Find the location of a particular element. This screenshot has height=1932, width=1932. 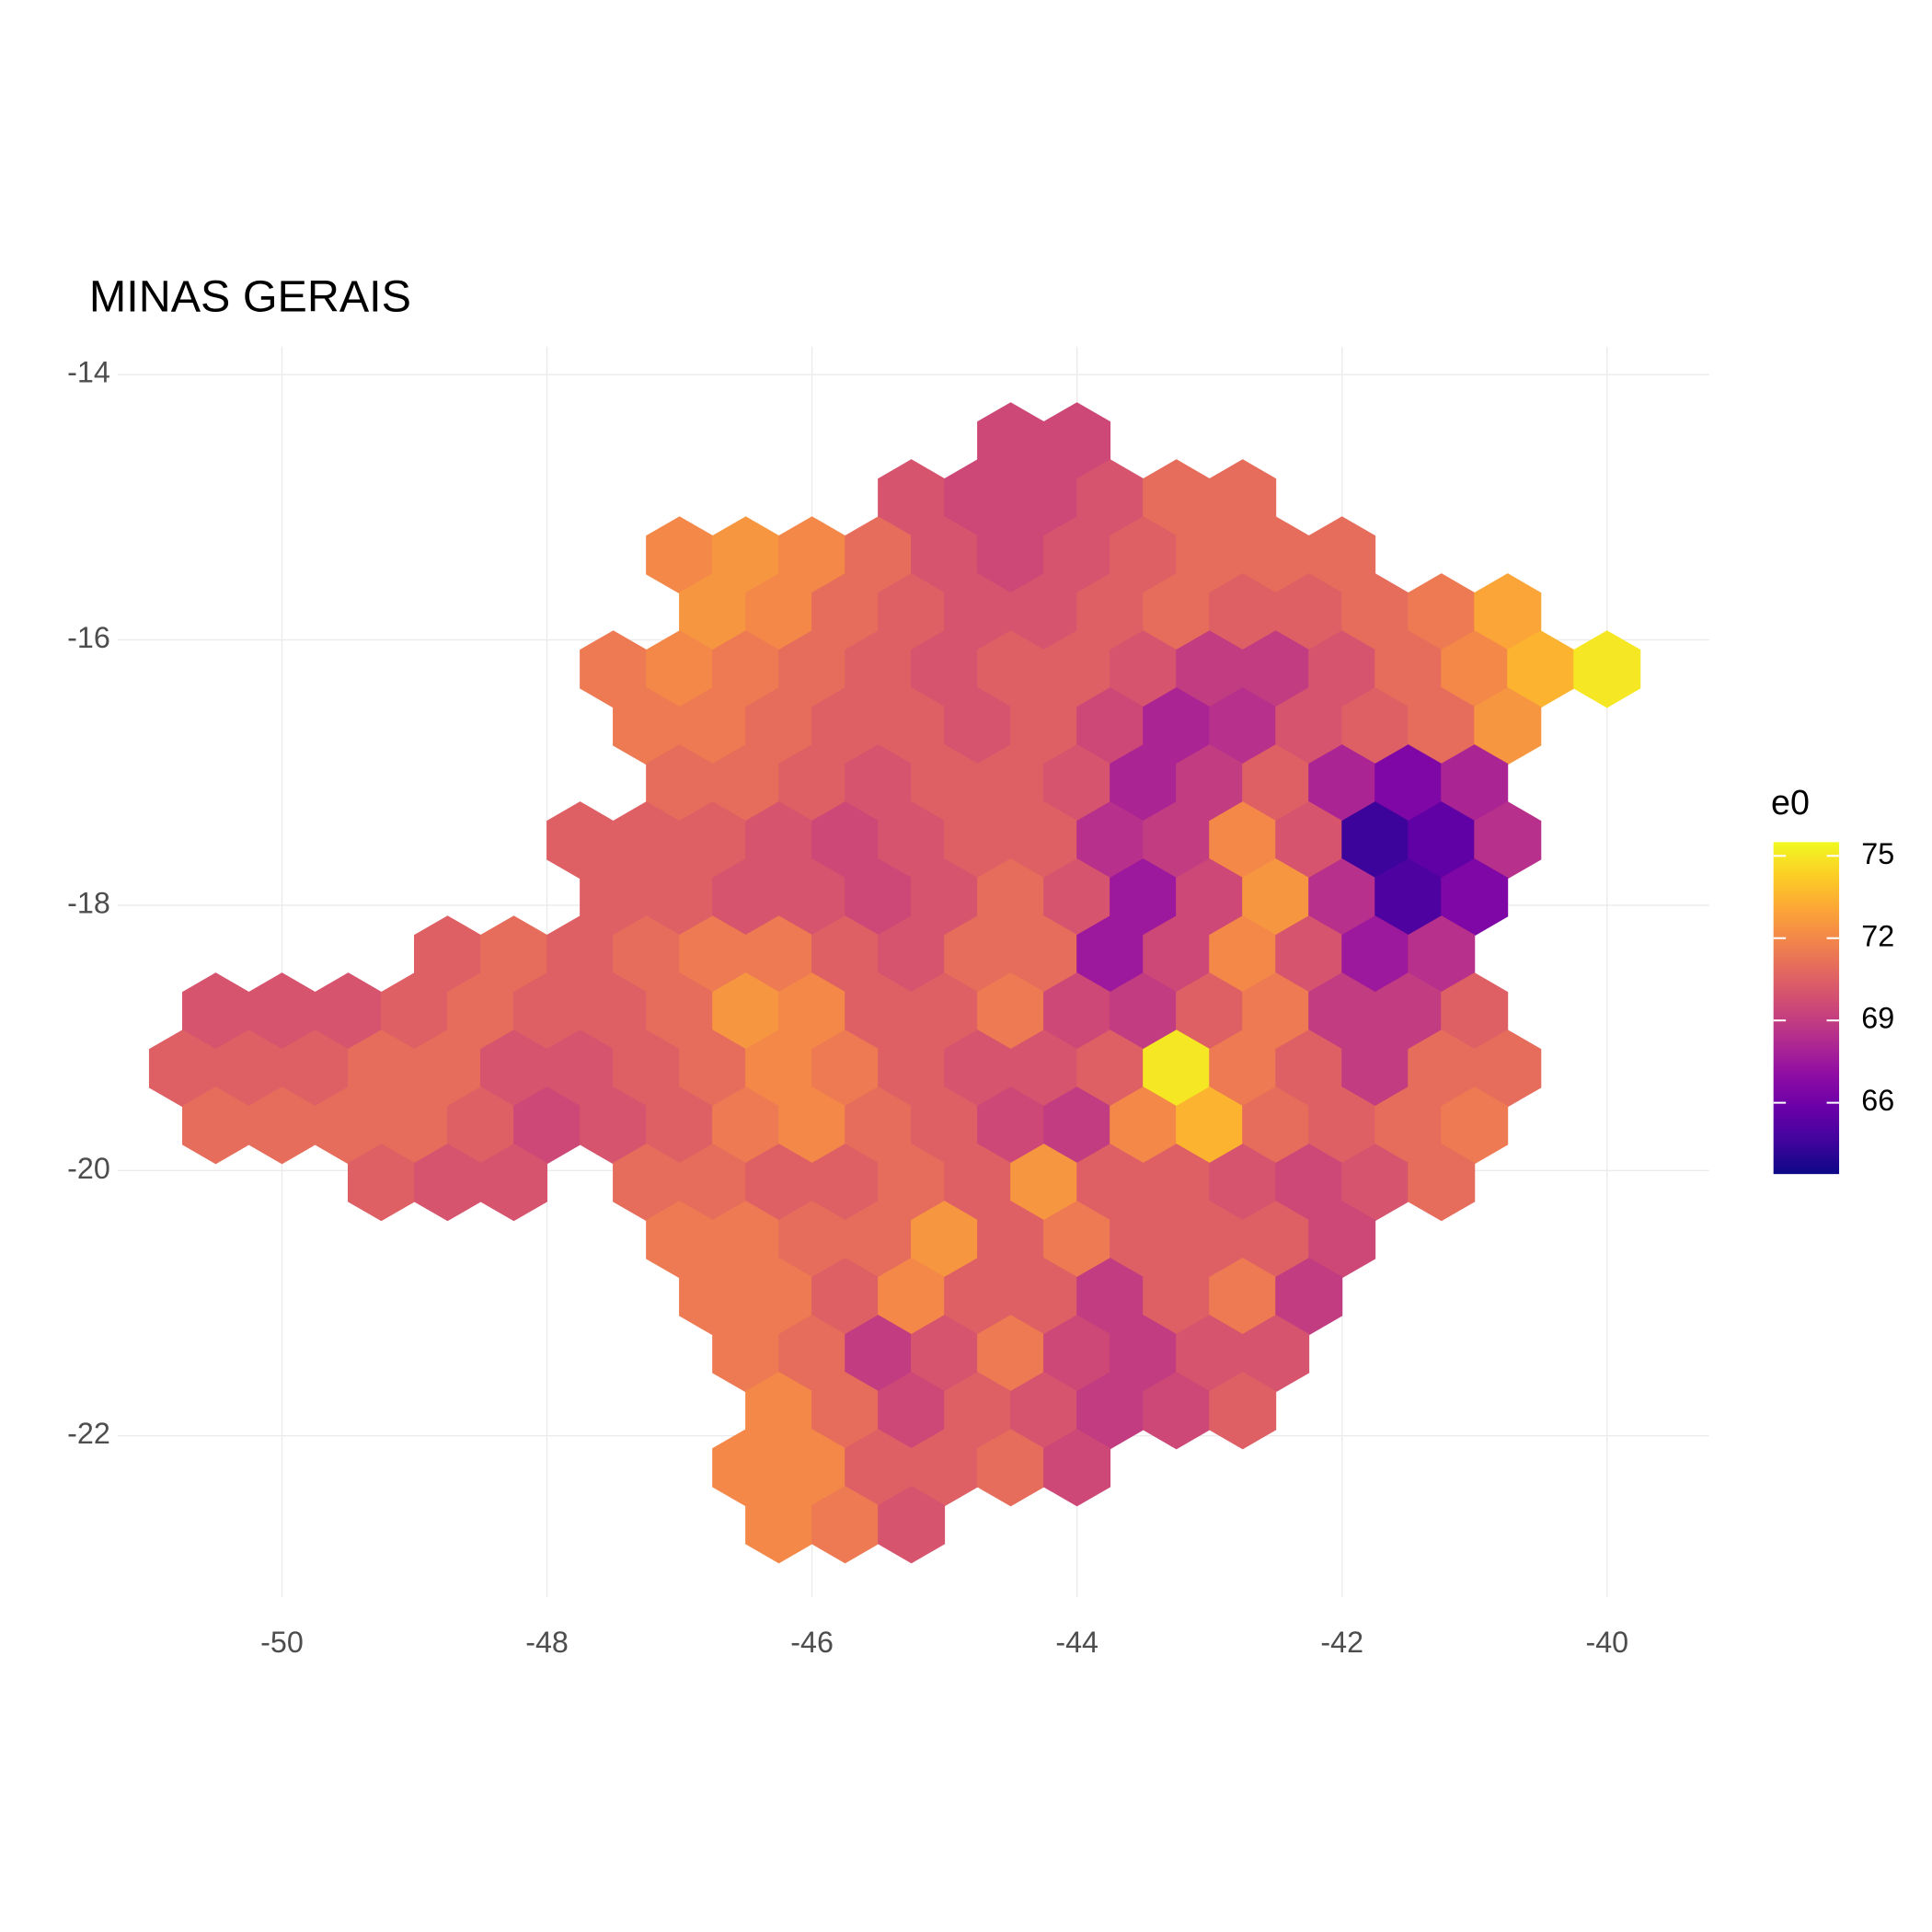

x-tick-label: -42 is located at coordinates (1341, 1642).